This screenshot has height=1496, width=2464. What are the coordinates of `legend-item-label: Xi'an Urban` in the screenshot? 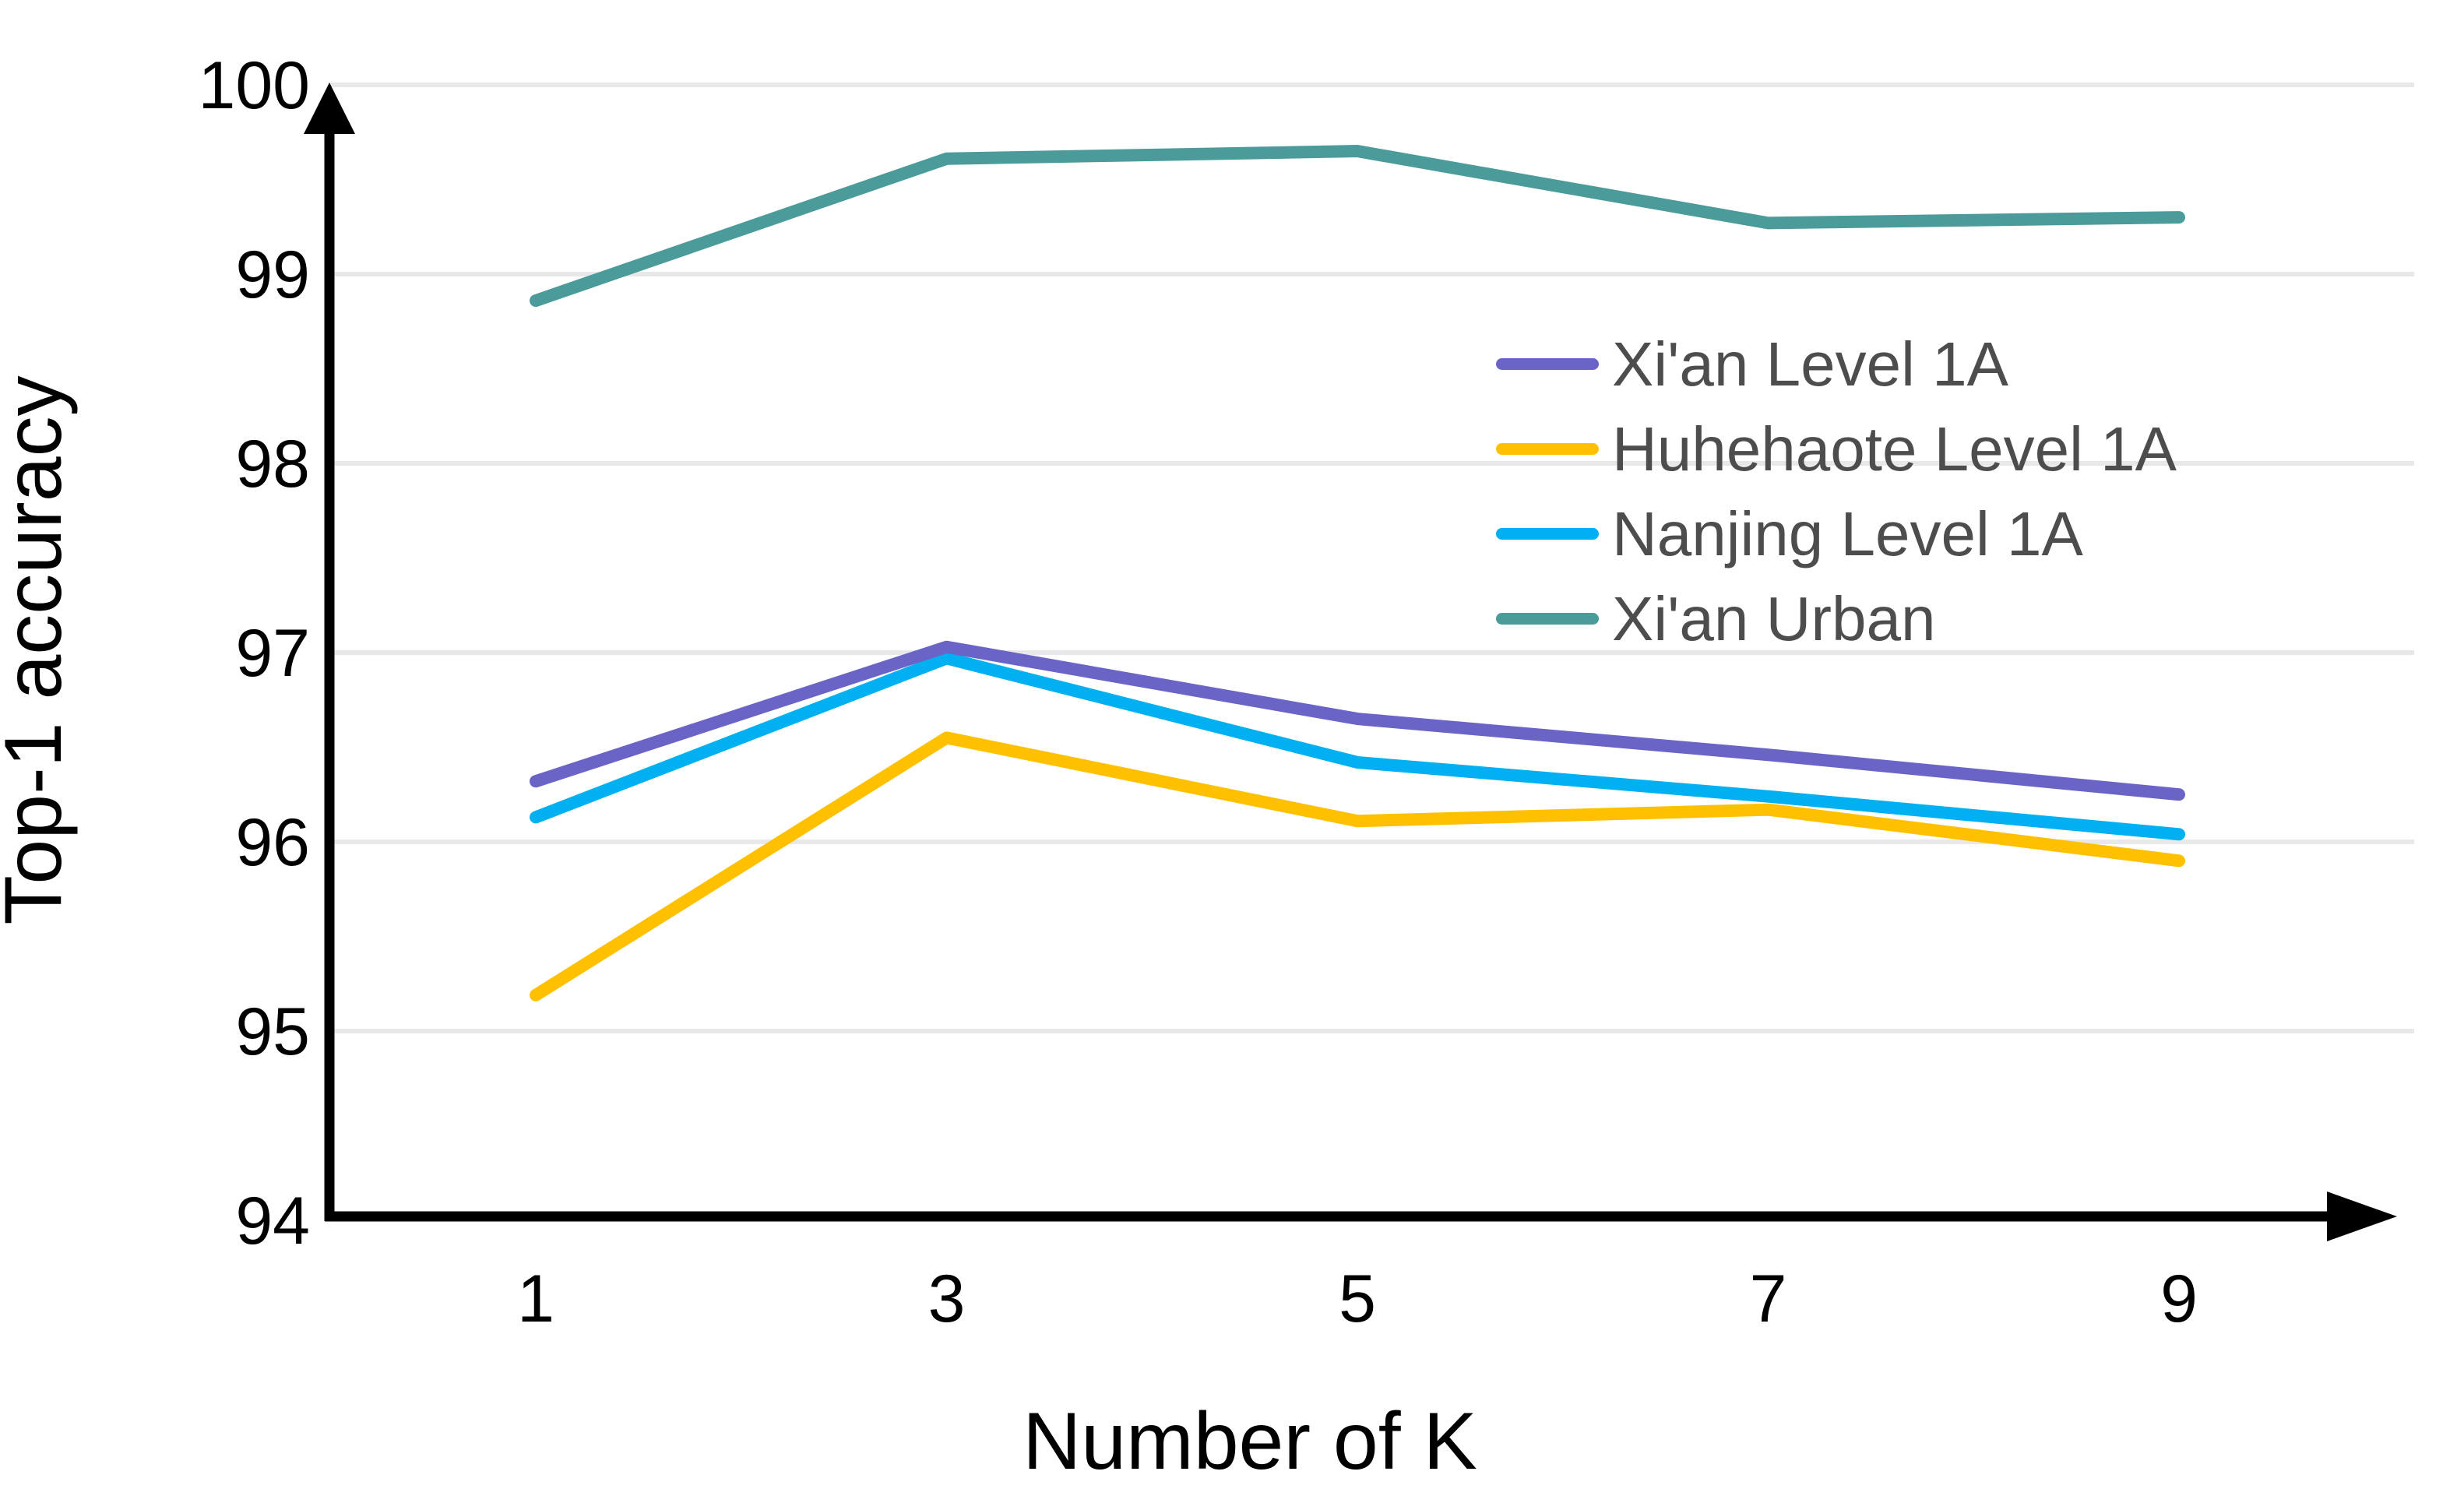 It's located at (1774, 618).